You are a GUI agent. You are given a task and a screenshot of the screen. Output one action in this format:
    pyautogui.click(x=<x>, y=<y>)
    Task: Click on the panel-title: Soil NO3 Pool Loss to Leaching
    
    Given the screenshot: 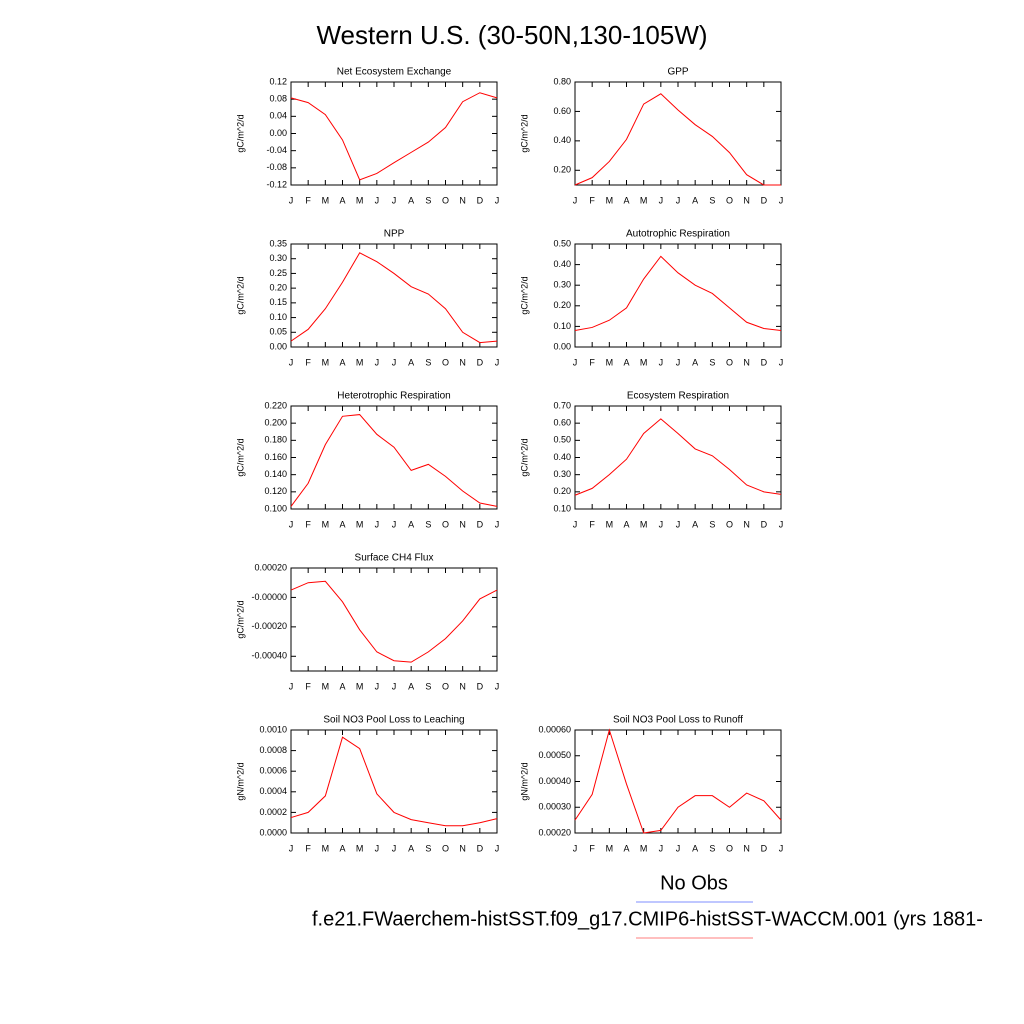 What is the action you would take?
    pyautogui.click(x=393, y=720)
    